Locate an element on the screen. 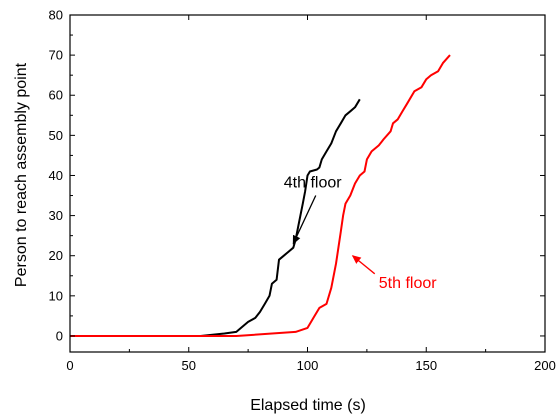 The width and height of the screenshot is (557, 414). annotation-label: 4th floor is located at coordinates (313, 183).